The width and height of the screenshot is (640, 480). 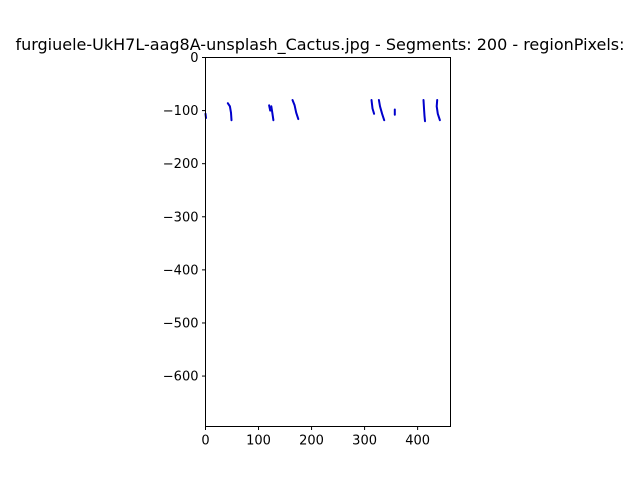 I want to click on series-layer, so click(x=322, y=111).